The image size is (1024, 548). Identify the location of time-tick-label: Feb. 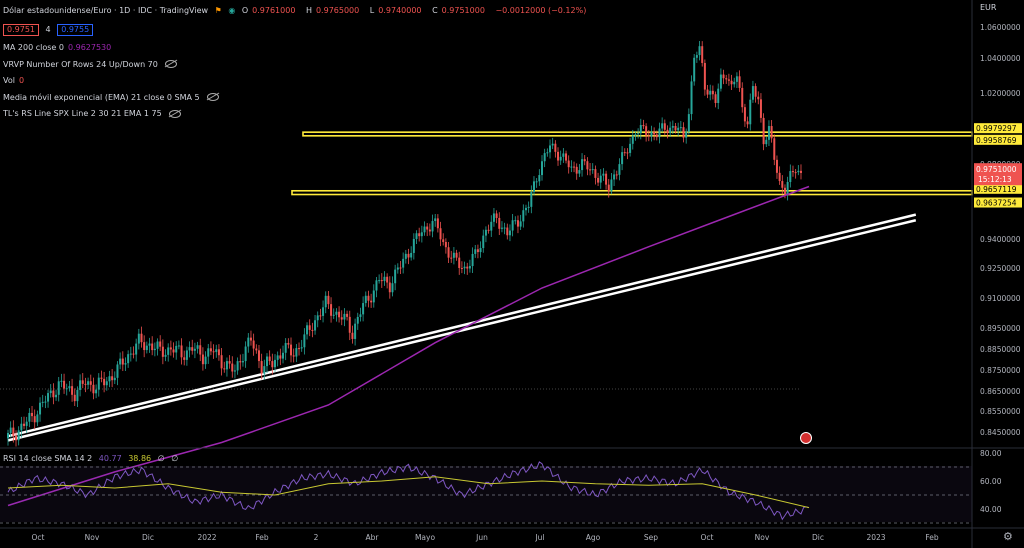
(262, 537).